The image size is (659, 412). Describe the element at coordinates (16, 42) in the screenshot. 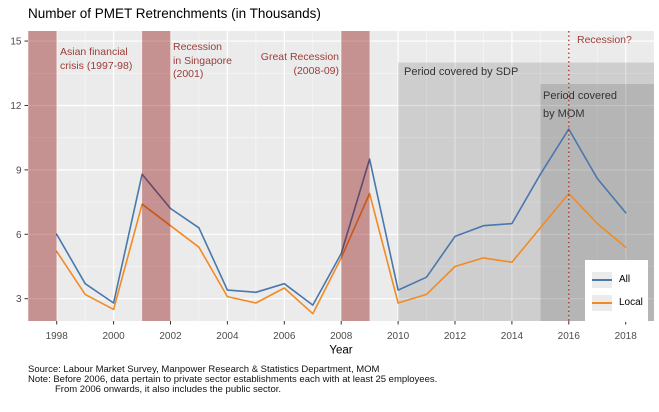

I see `y-tick-label: 15` at that location.